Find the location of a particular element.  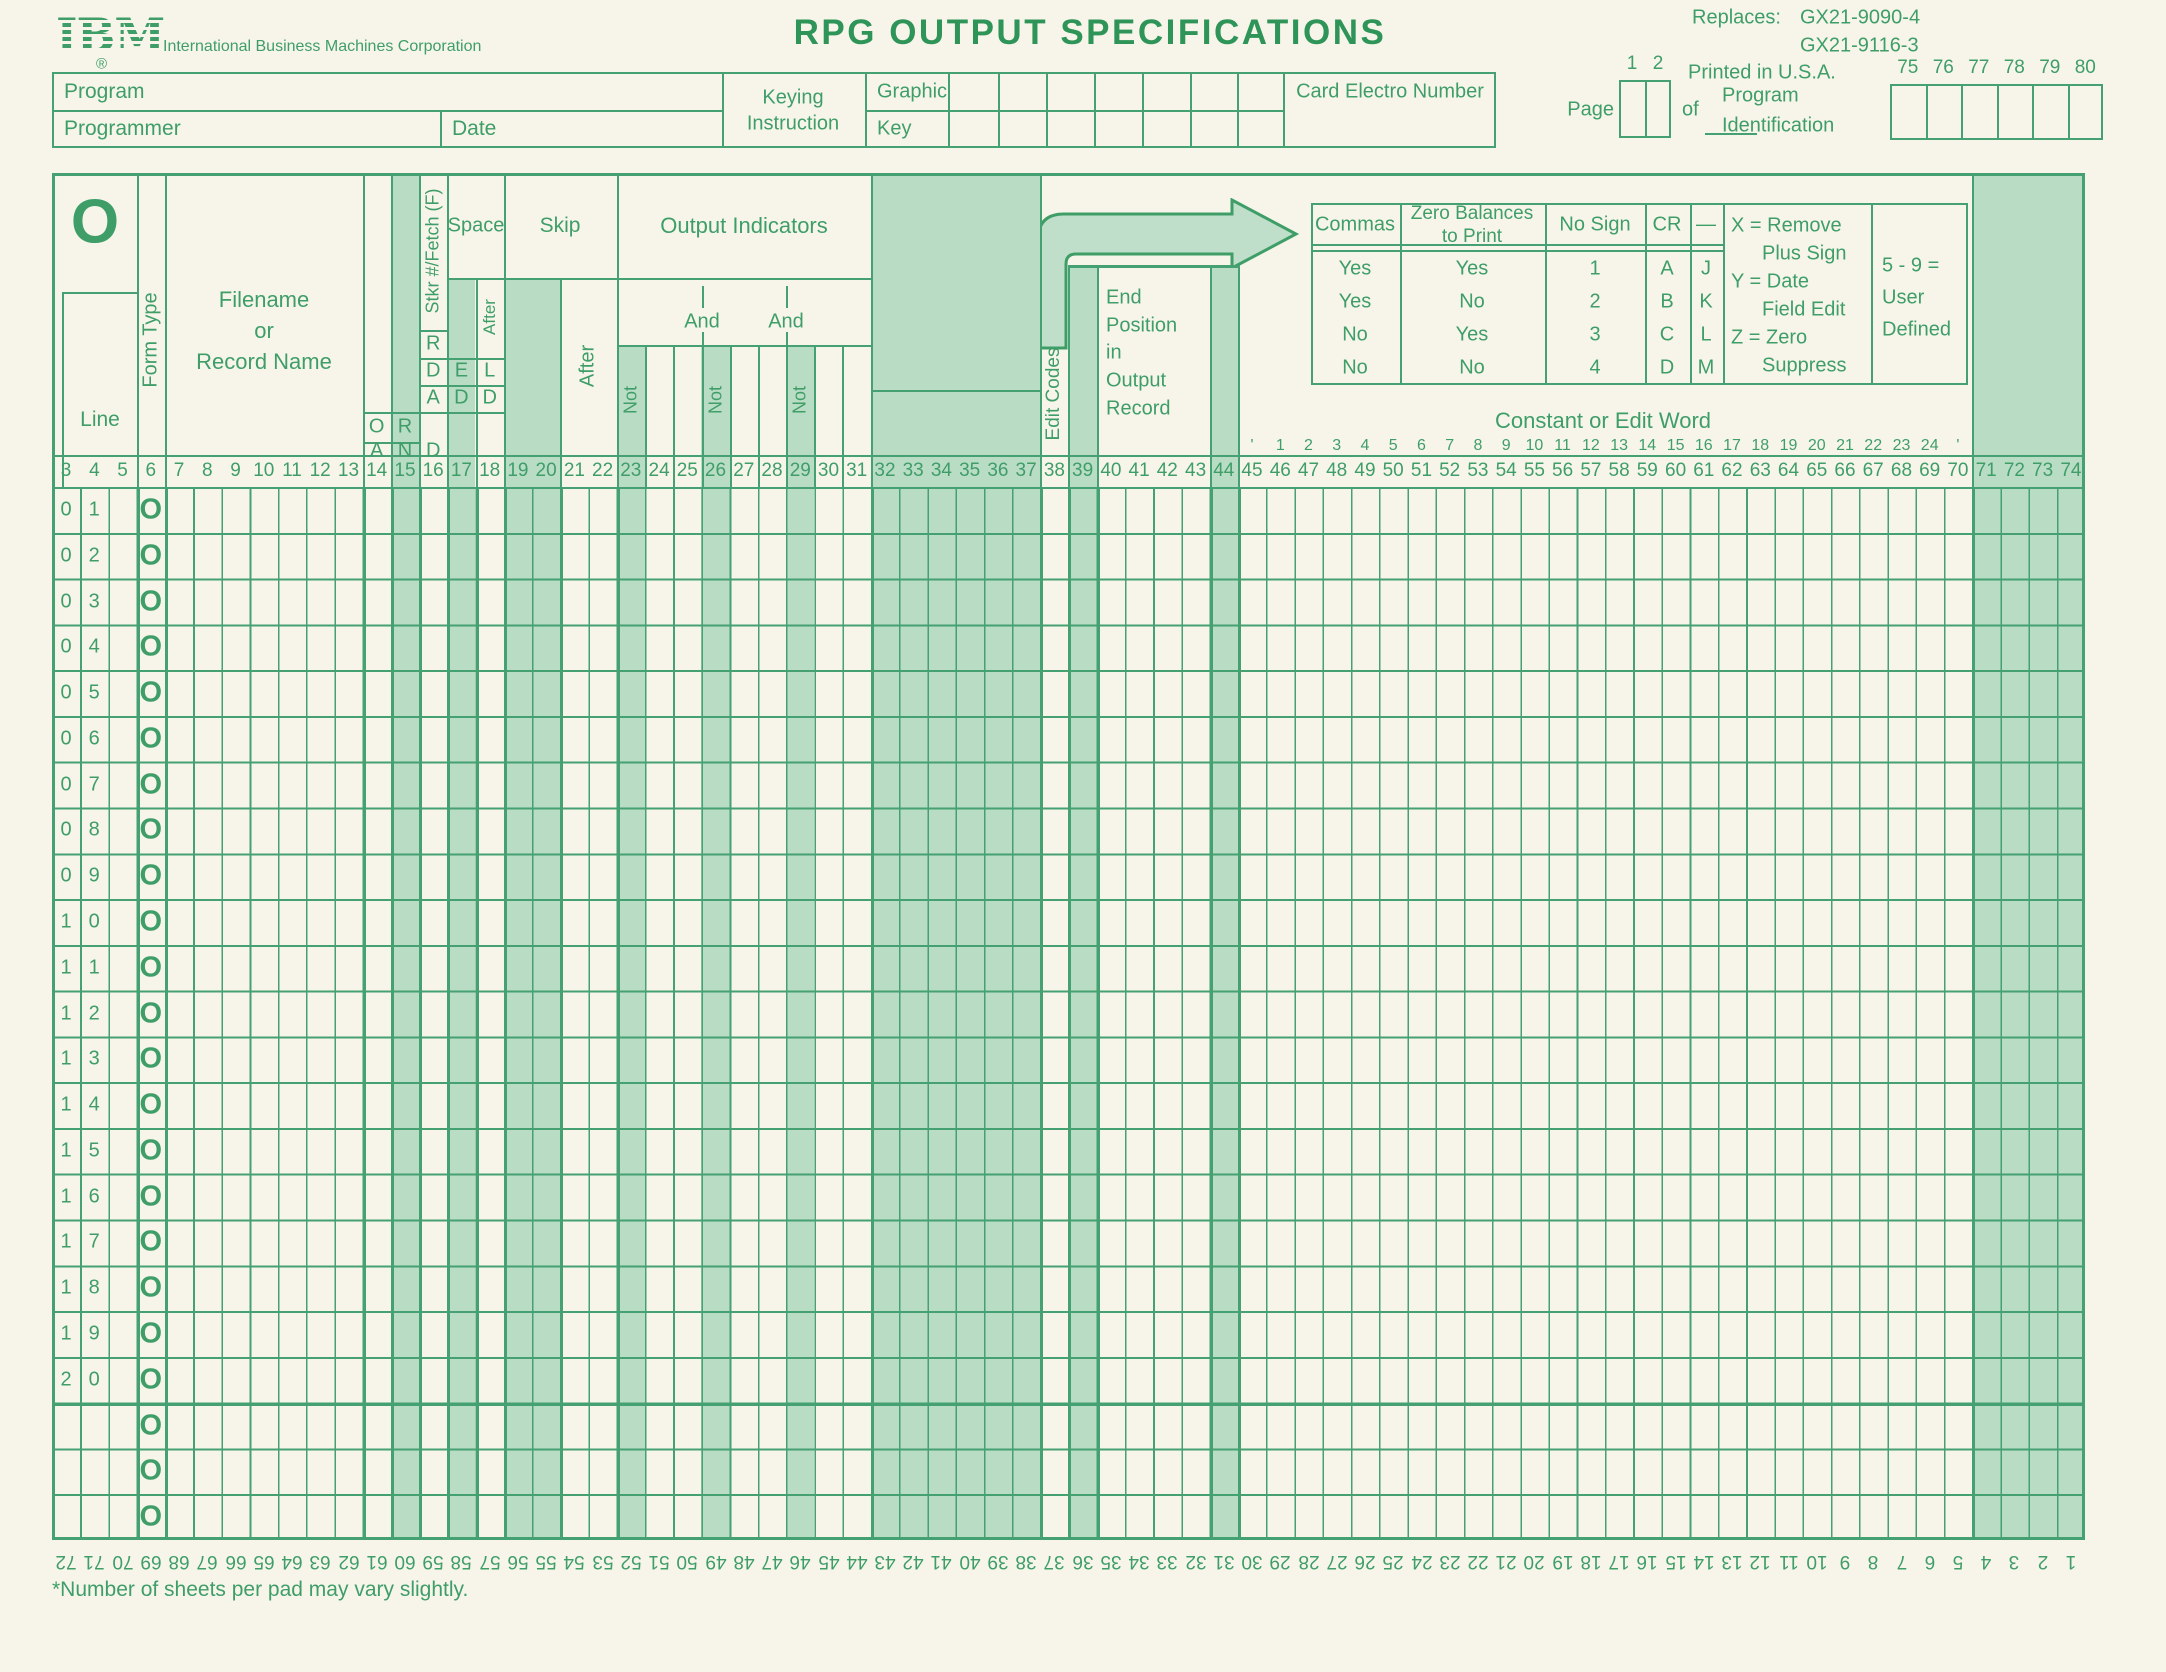

date-label: Date is located at coordinates (474, 128).